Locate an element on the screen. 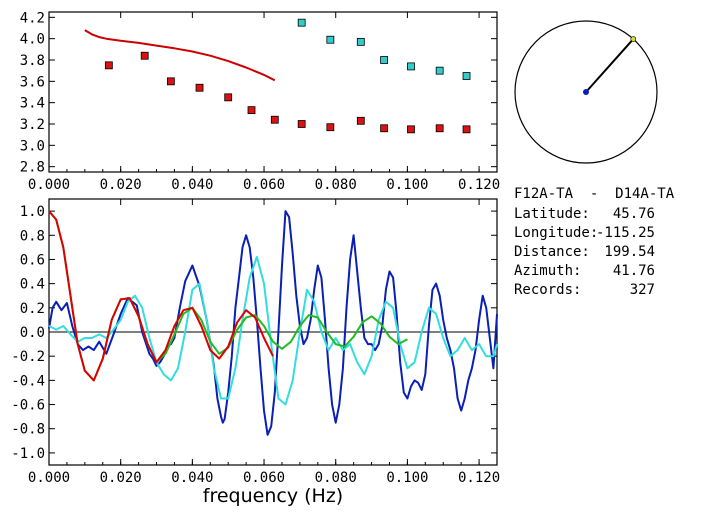  y-tick-label: 0.8 is located at coordinates (32, 236).